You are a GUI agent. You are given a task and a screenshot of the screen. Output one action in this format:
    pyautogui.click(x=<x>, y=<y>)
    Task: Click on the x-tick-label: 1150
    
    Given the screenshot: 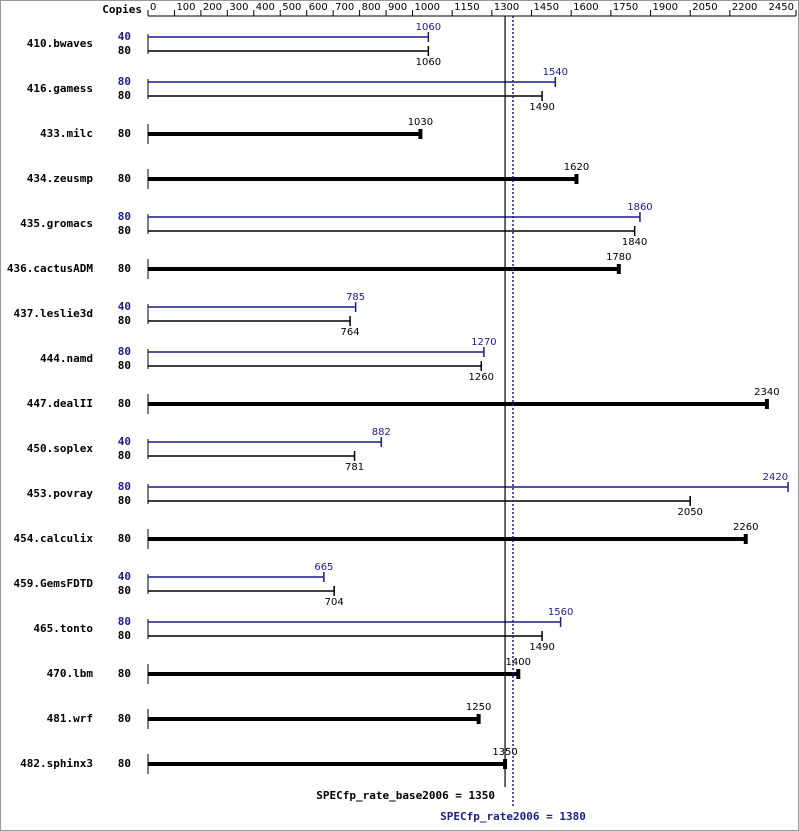 What is the action you would take?
    pyautogui.click(x=466, y=7)
    